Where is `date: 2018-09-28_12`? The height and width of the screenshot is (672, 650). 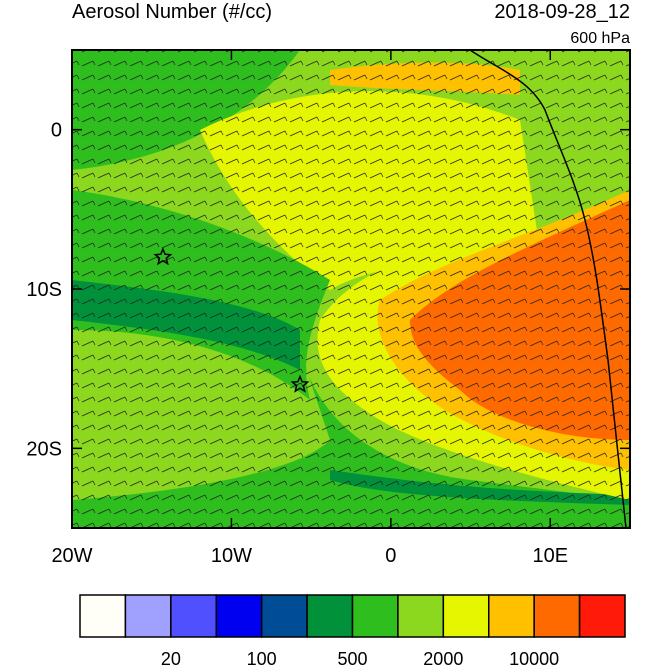
date: 2018-09-28_12 is located at coordinates (562, 12).